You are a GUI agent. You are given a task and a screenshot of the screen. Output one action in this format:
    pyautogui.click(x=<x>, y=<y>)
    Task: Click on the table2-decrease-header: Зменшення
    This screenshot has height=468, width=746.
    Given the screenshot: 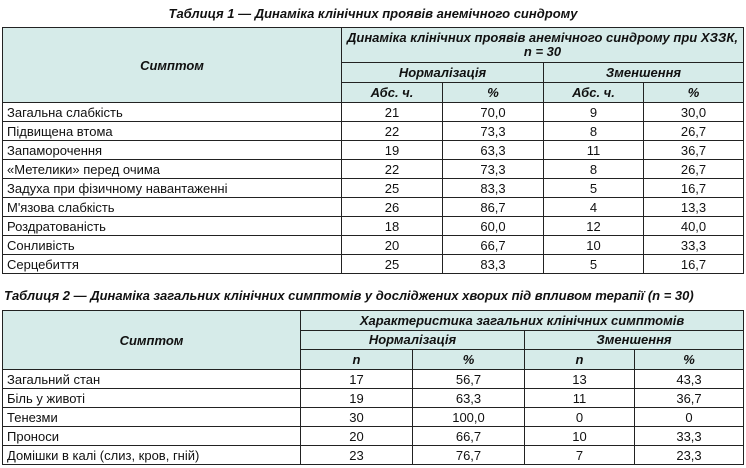 What is the action you would take?
    pyautogui.click(x=634, y=340)
    